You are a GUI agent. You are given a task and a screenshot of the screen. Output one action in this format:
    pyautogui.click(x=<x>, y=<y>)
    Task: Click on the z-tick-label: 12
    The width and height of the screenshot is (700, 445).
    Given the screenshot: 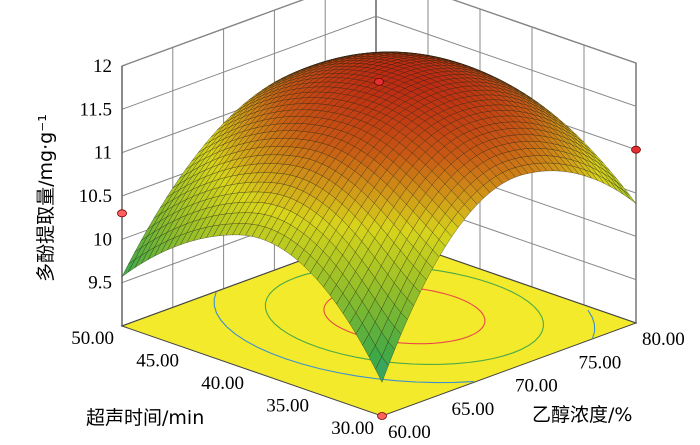 What is the action you would take?
    pyautogui.click(x=102, y=66)
    